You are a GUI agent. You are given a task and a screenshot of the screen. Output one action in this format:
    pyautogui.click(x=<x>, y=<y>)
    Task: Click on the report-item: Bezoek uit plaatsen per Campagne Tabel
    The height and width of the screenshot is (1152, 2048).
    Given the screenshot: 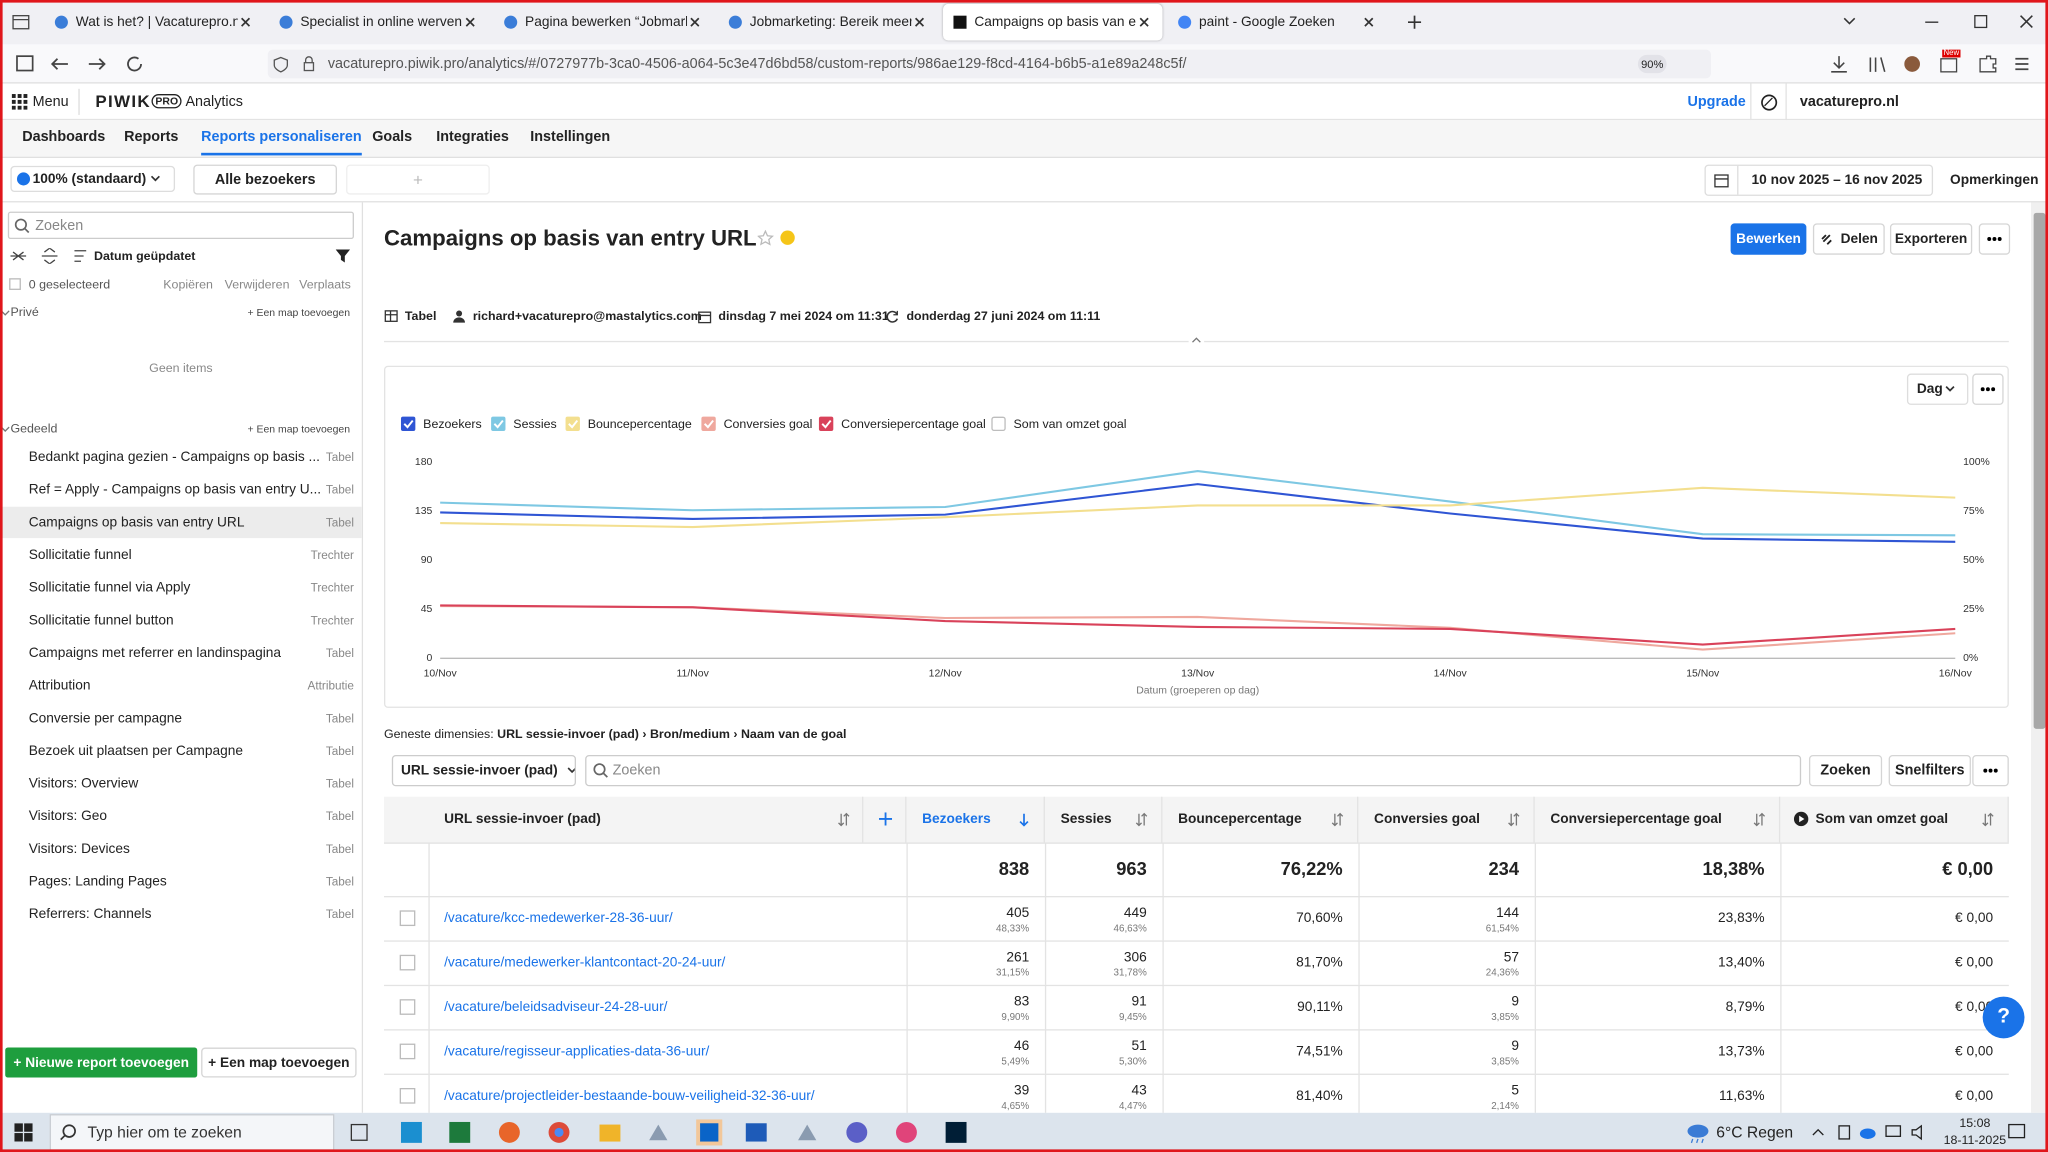 What is the action you would take?
    pyautogui.click(x=181, y=750)
    